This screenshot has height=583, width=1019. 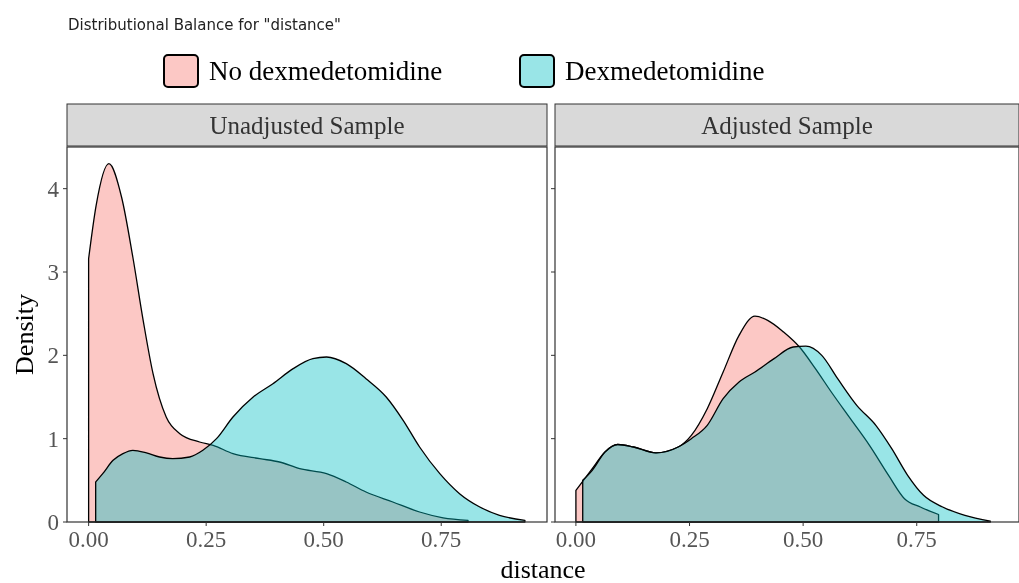 What do you see at coordinates (307, 125) in the screenshot?
I see `chart-subtitle: Unadjusted Sample` at bounding box center [307, 125].